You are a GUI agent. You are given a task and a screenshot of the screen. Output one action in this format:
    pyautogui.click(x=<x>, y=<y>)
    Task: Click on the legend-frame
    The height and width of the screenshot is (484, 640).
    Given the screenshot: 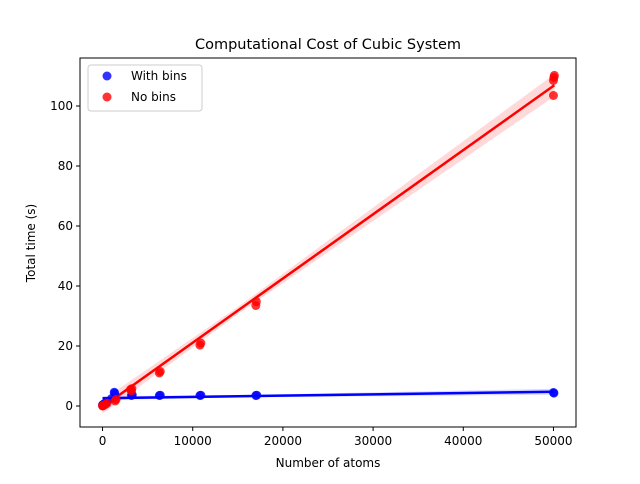 What is the action you would take?
    pyautogui.click(x=145, y=88)
    